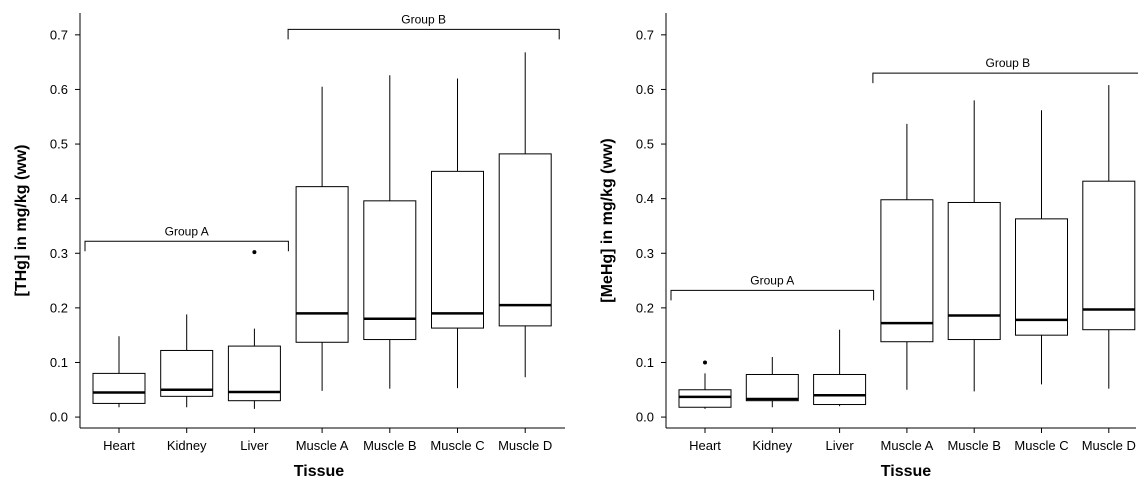 The width and height of the screenshot is (1138, 489). Describe the element at coordinates (423, 19) in the screenshot. I see `panel1-group-label: Group B` at that location.